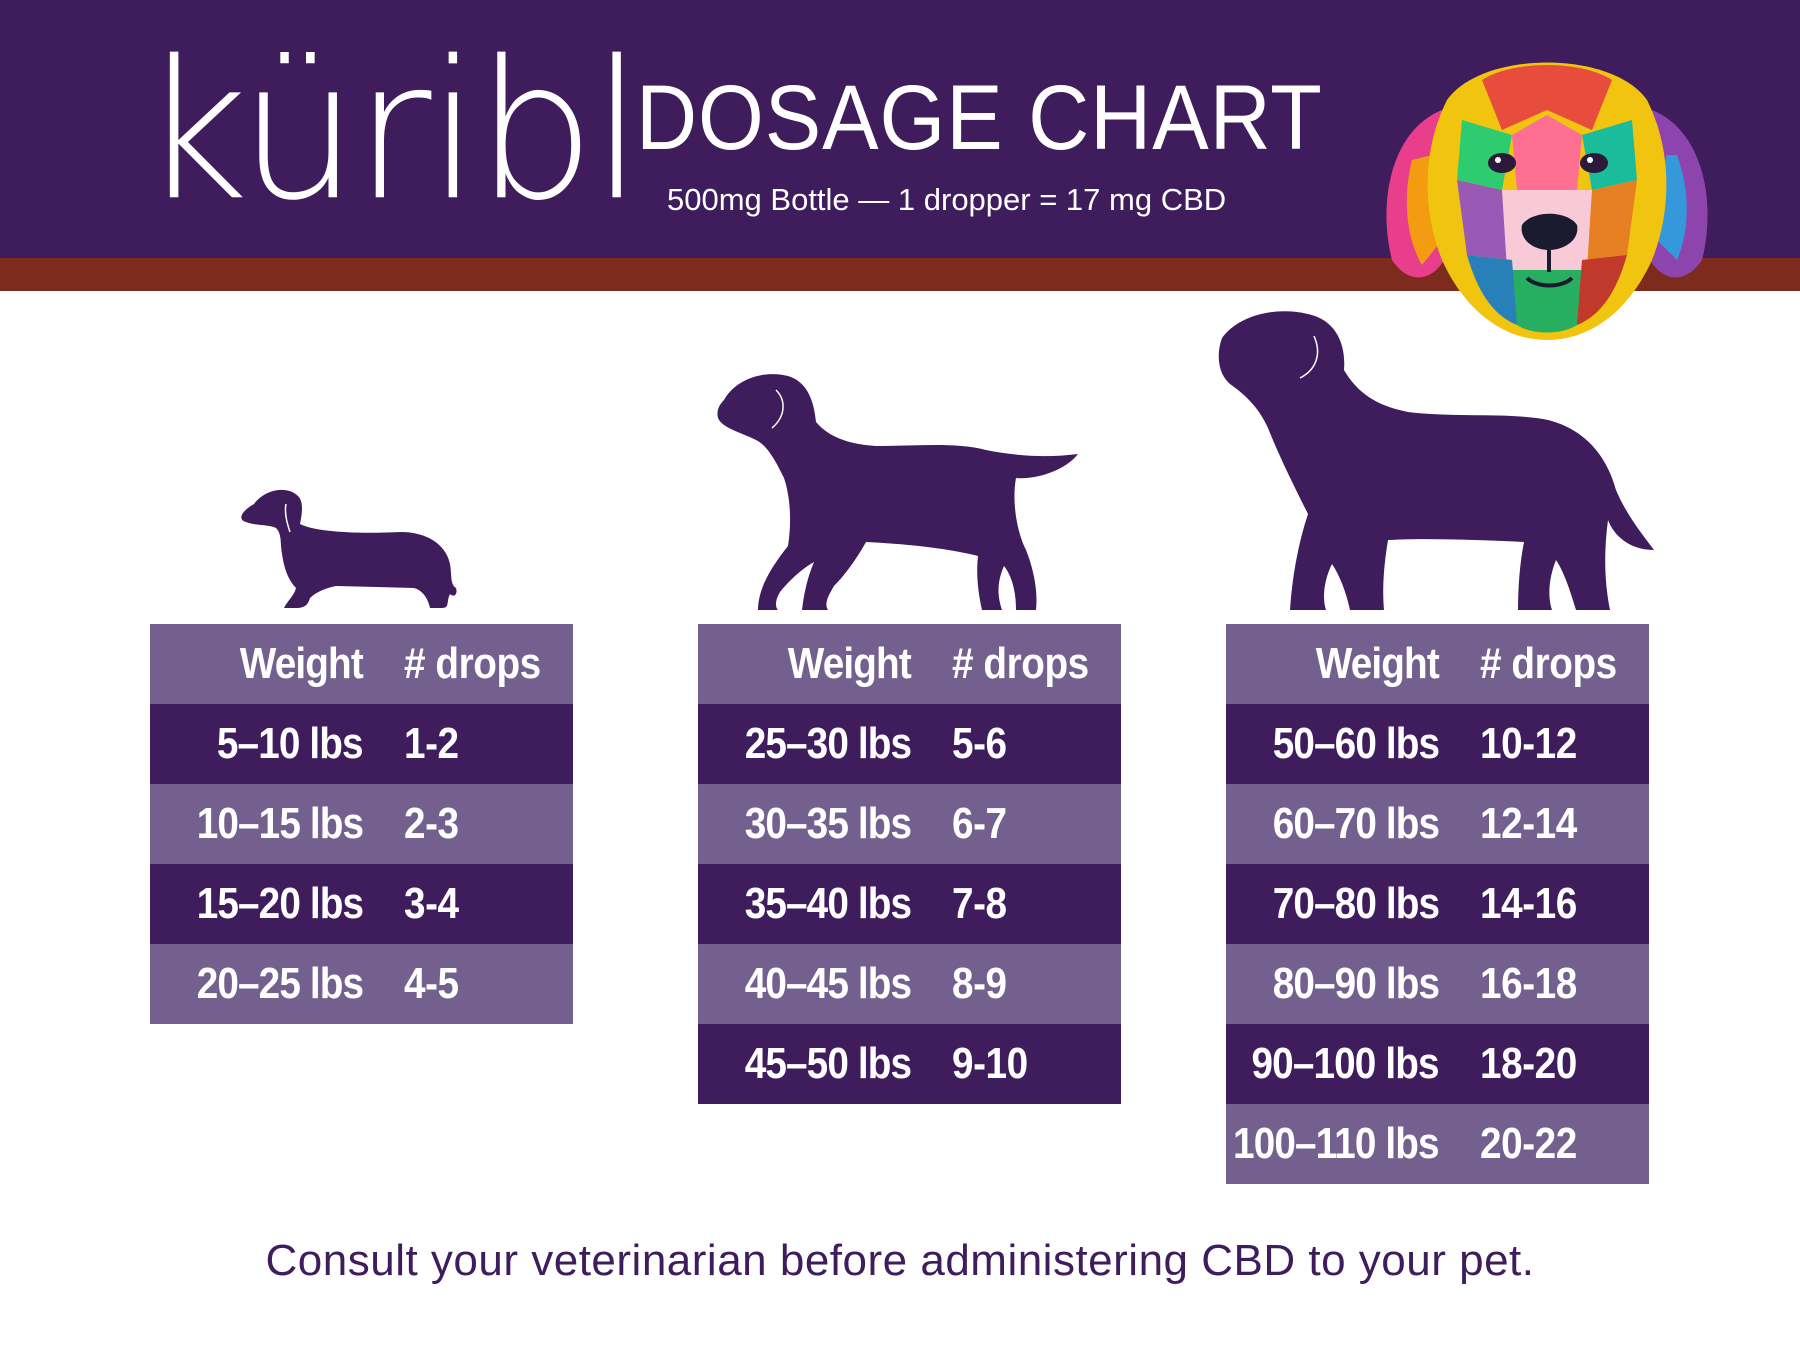 The image size is (1800, 1350). I want to click on drops-cell: 10-12, so click(1528, 743).